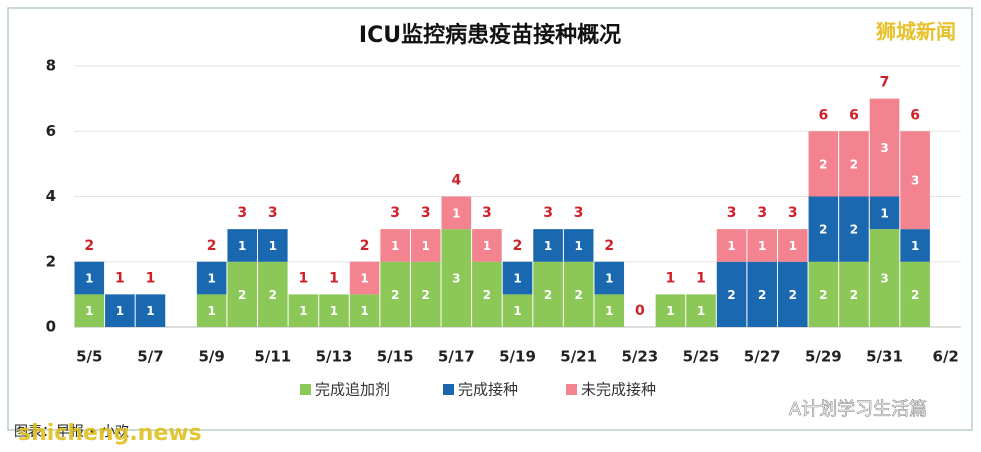 Image resolution: width=981 pixels, height=452 pixels. What do you see at coordinates (71, 432) in the screenshot?
I see `source: 图表：早报 • 小欢` at bounding box center [71, 432].